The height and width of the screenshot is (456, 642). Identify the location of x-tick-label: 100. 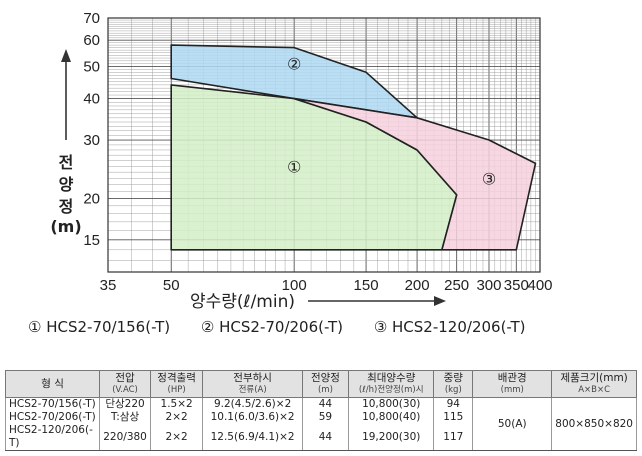
(294, 285).